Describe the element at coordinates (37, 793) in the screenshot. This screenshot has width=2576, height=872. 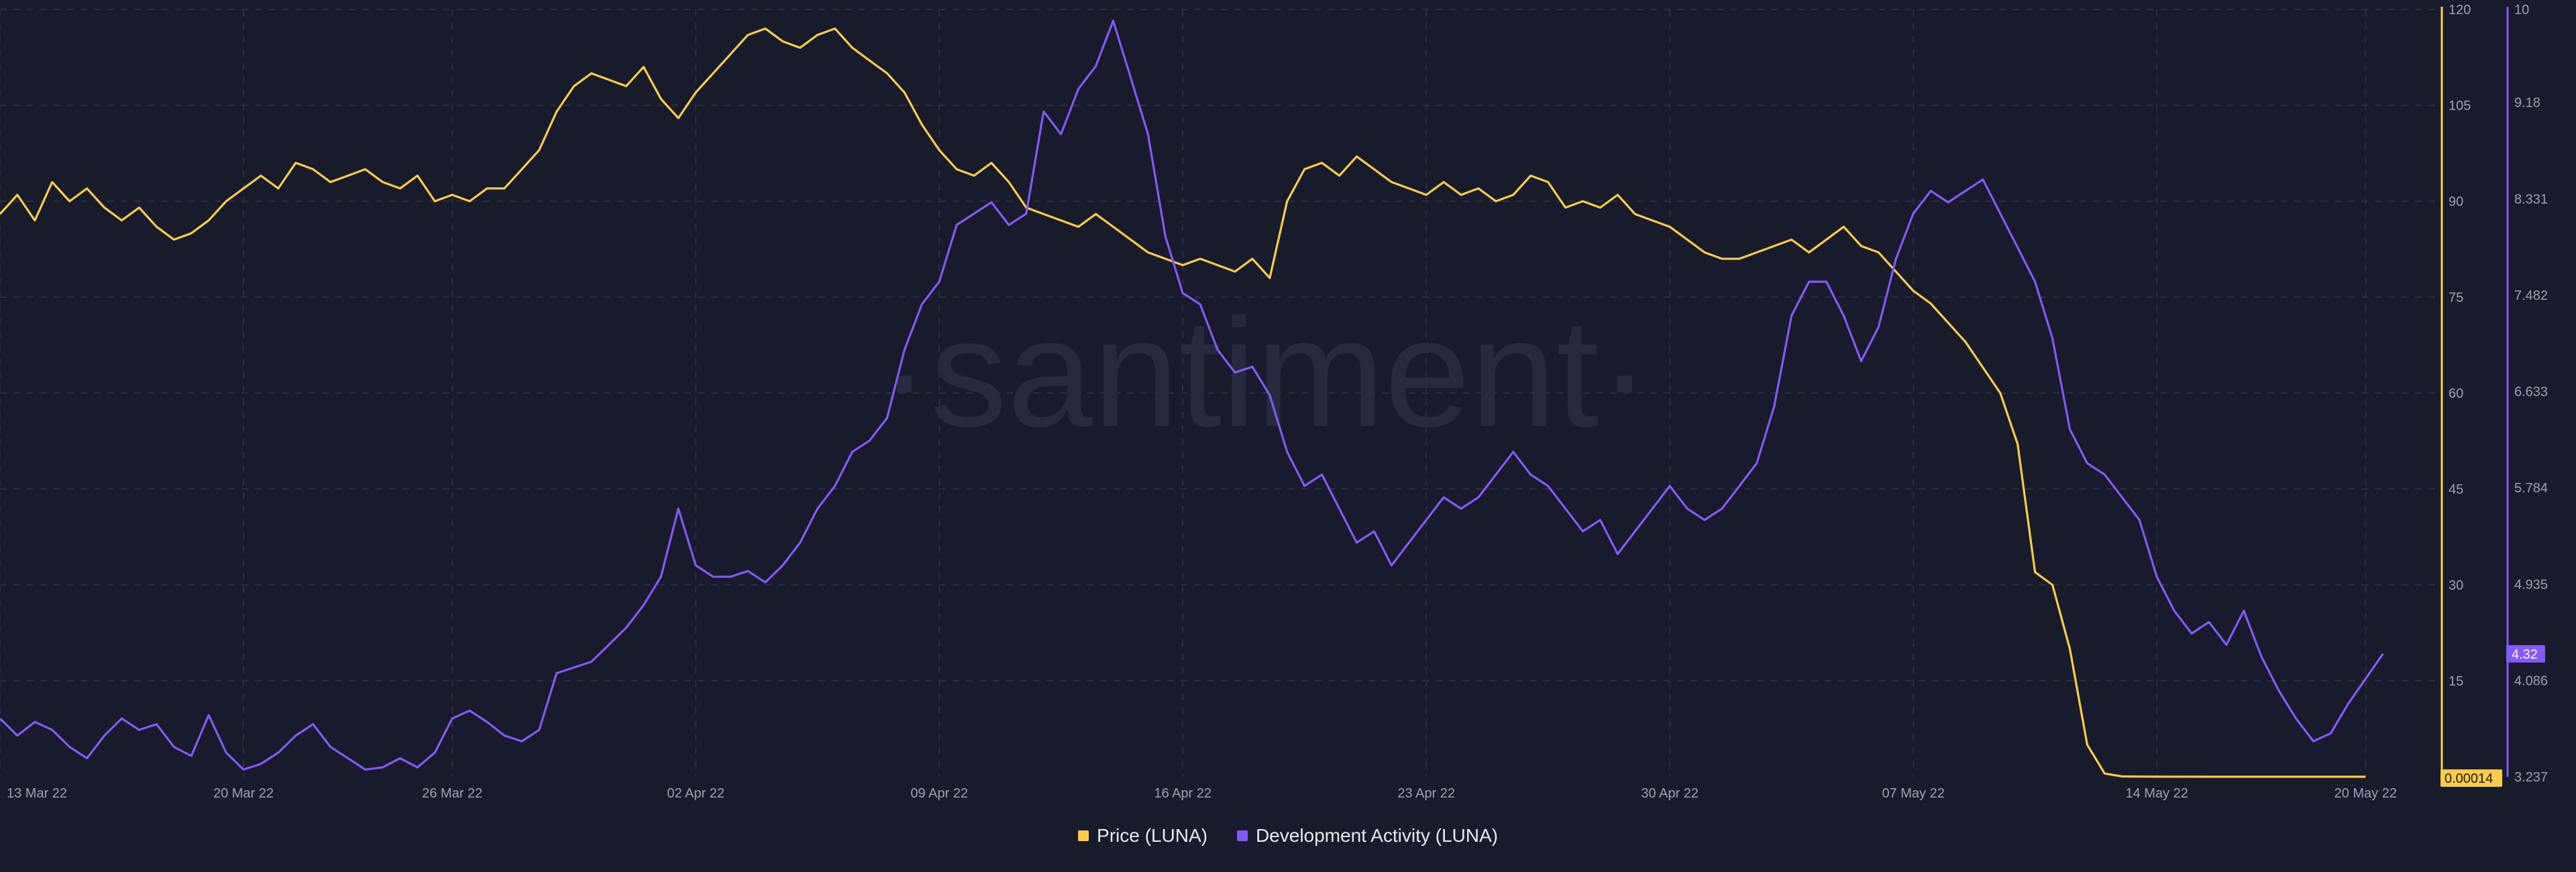
I see `x-axis-tick-label: 13 Mar 22` at that location.